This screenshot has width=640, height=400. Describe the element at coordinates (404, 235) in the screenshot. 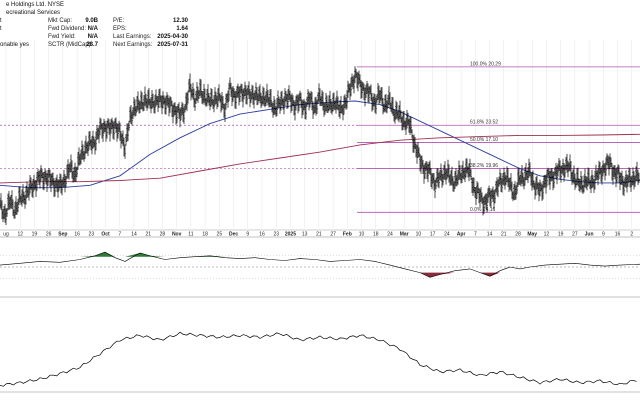

I see `x-tick-label: Mar` at that location.